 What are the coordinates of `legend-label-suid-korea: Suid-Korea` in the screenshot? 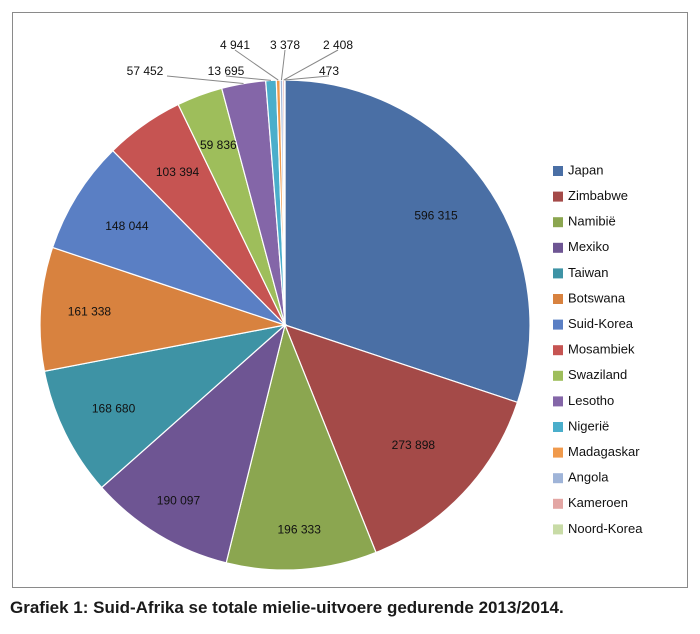 It's located at (601, 323).